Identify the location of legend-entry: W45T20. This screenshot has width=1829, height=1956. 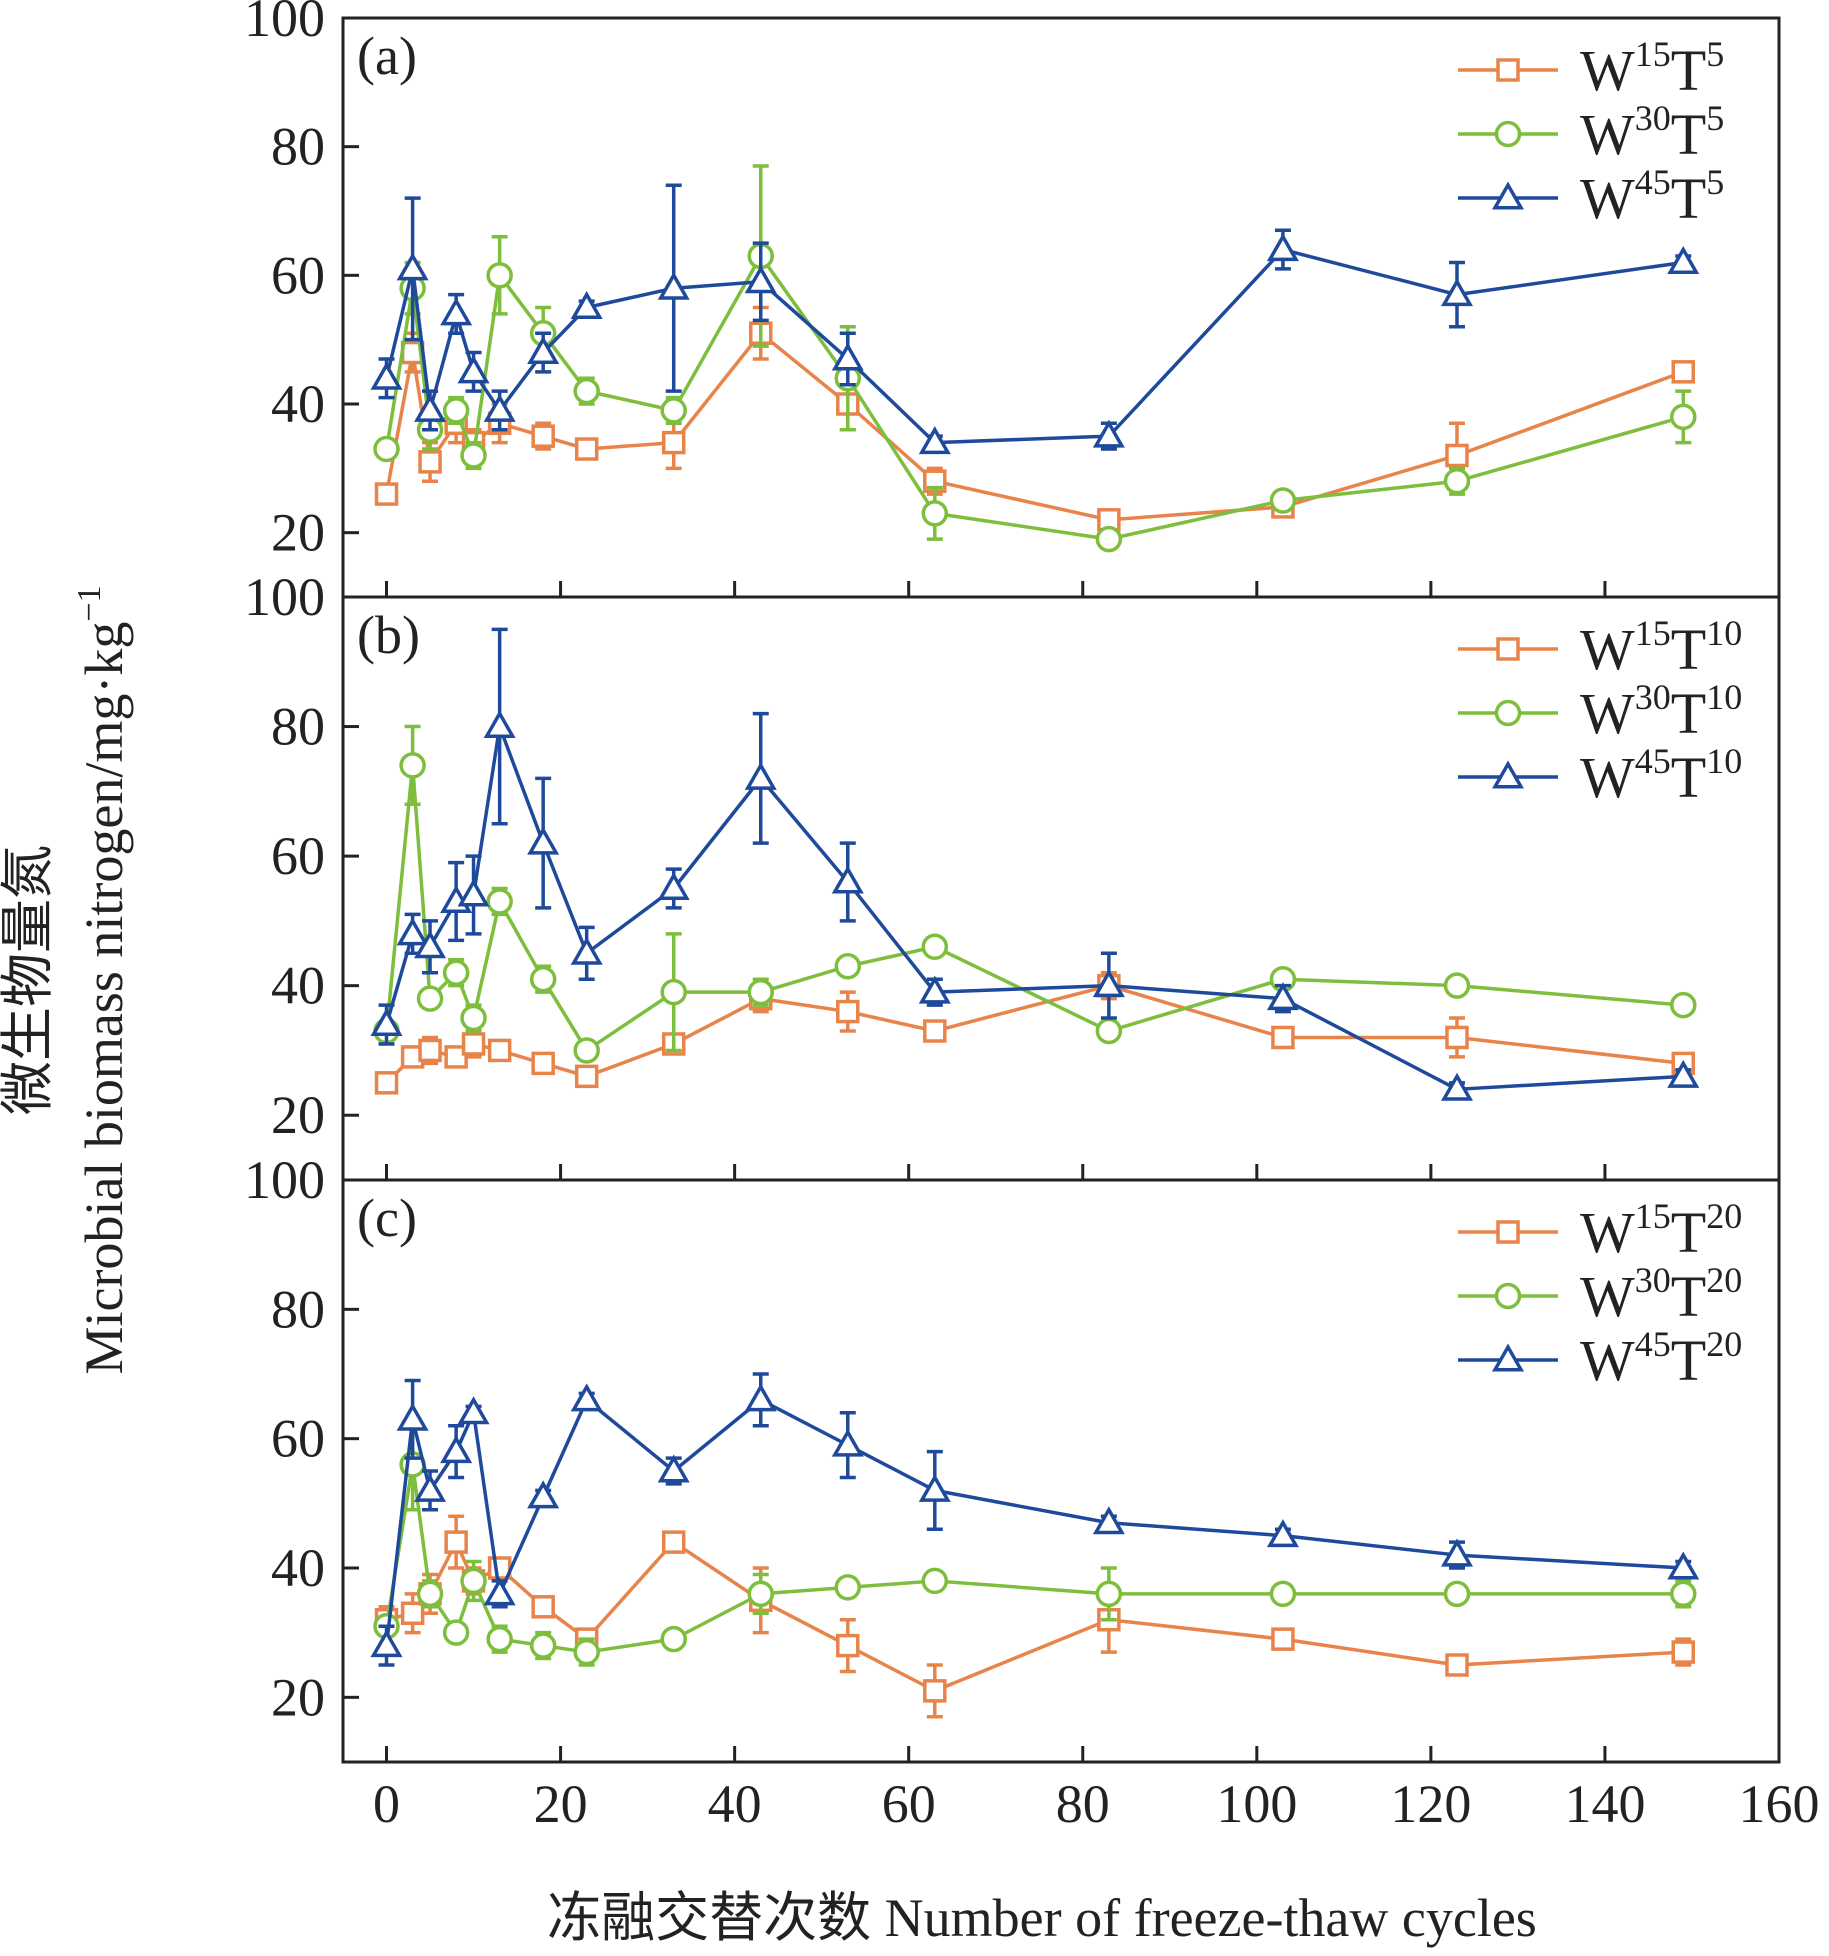
(1600, 1358).